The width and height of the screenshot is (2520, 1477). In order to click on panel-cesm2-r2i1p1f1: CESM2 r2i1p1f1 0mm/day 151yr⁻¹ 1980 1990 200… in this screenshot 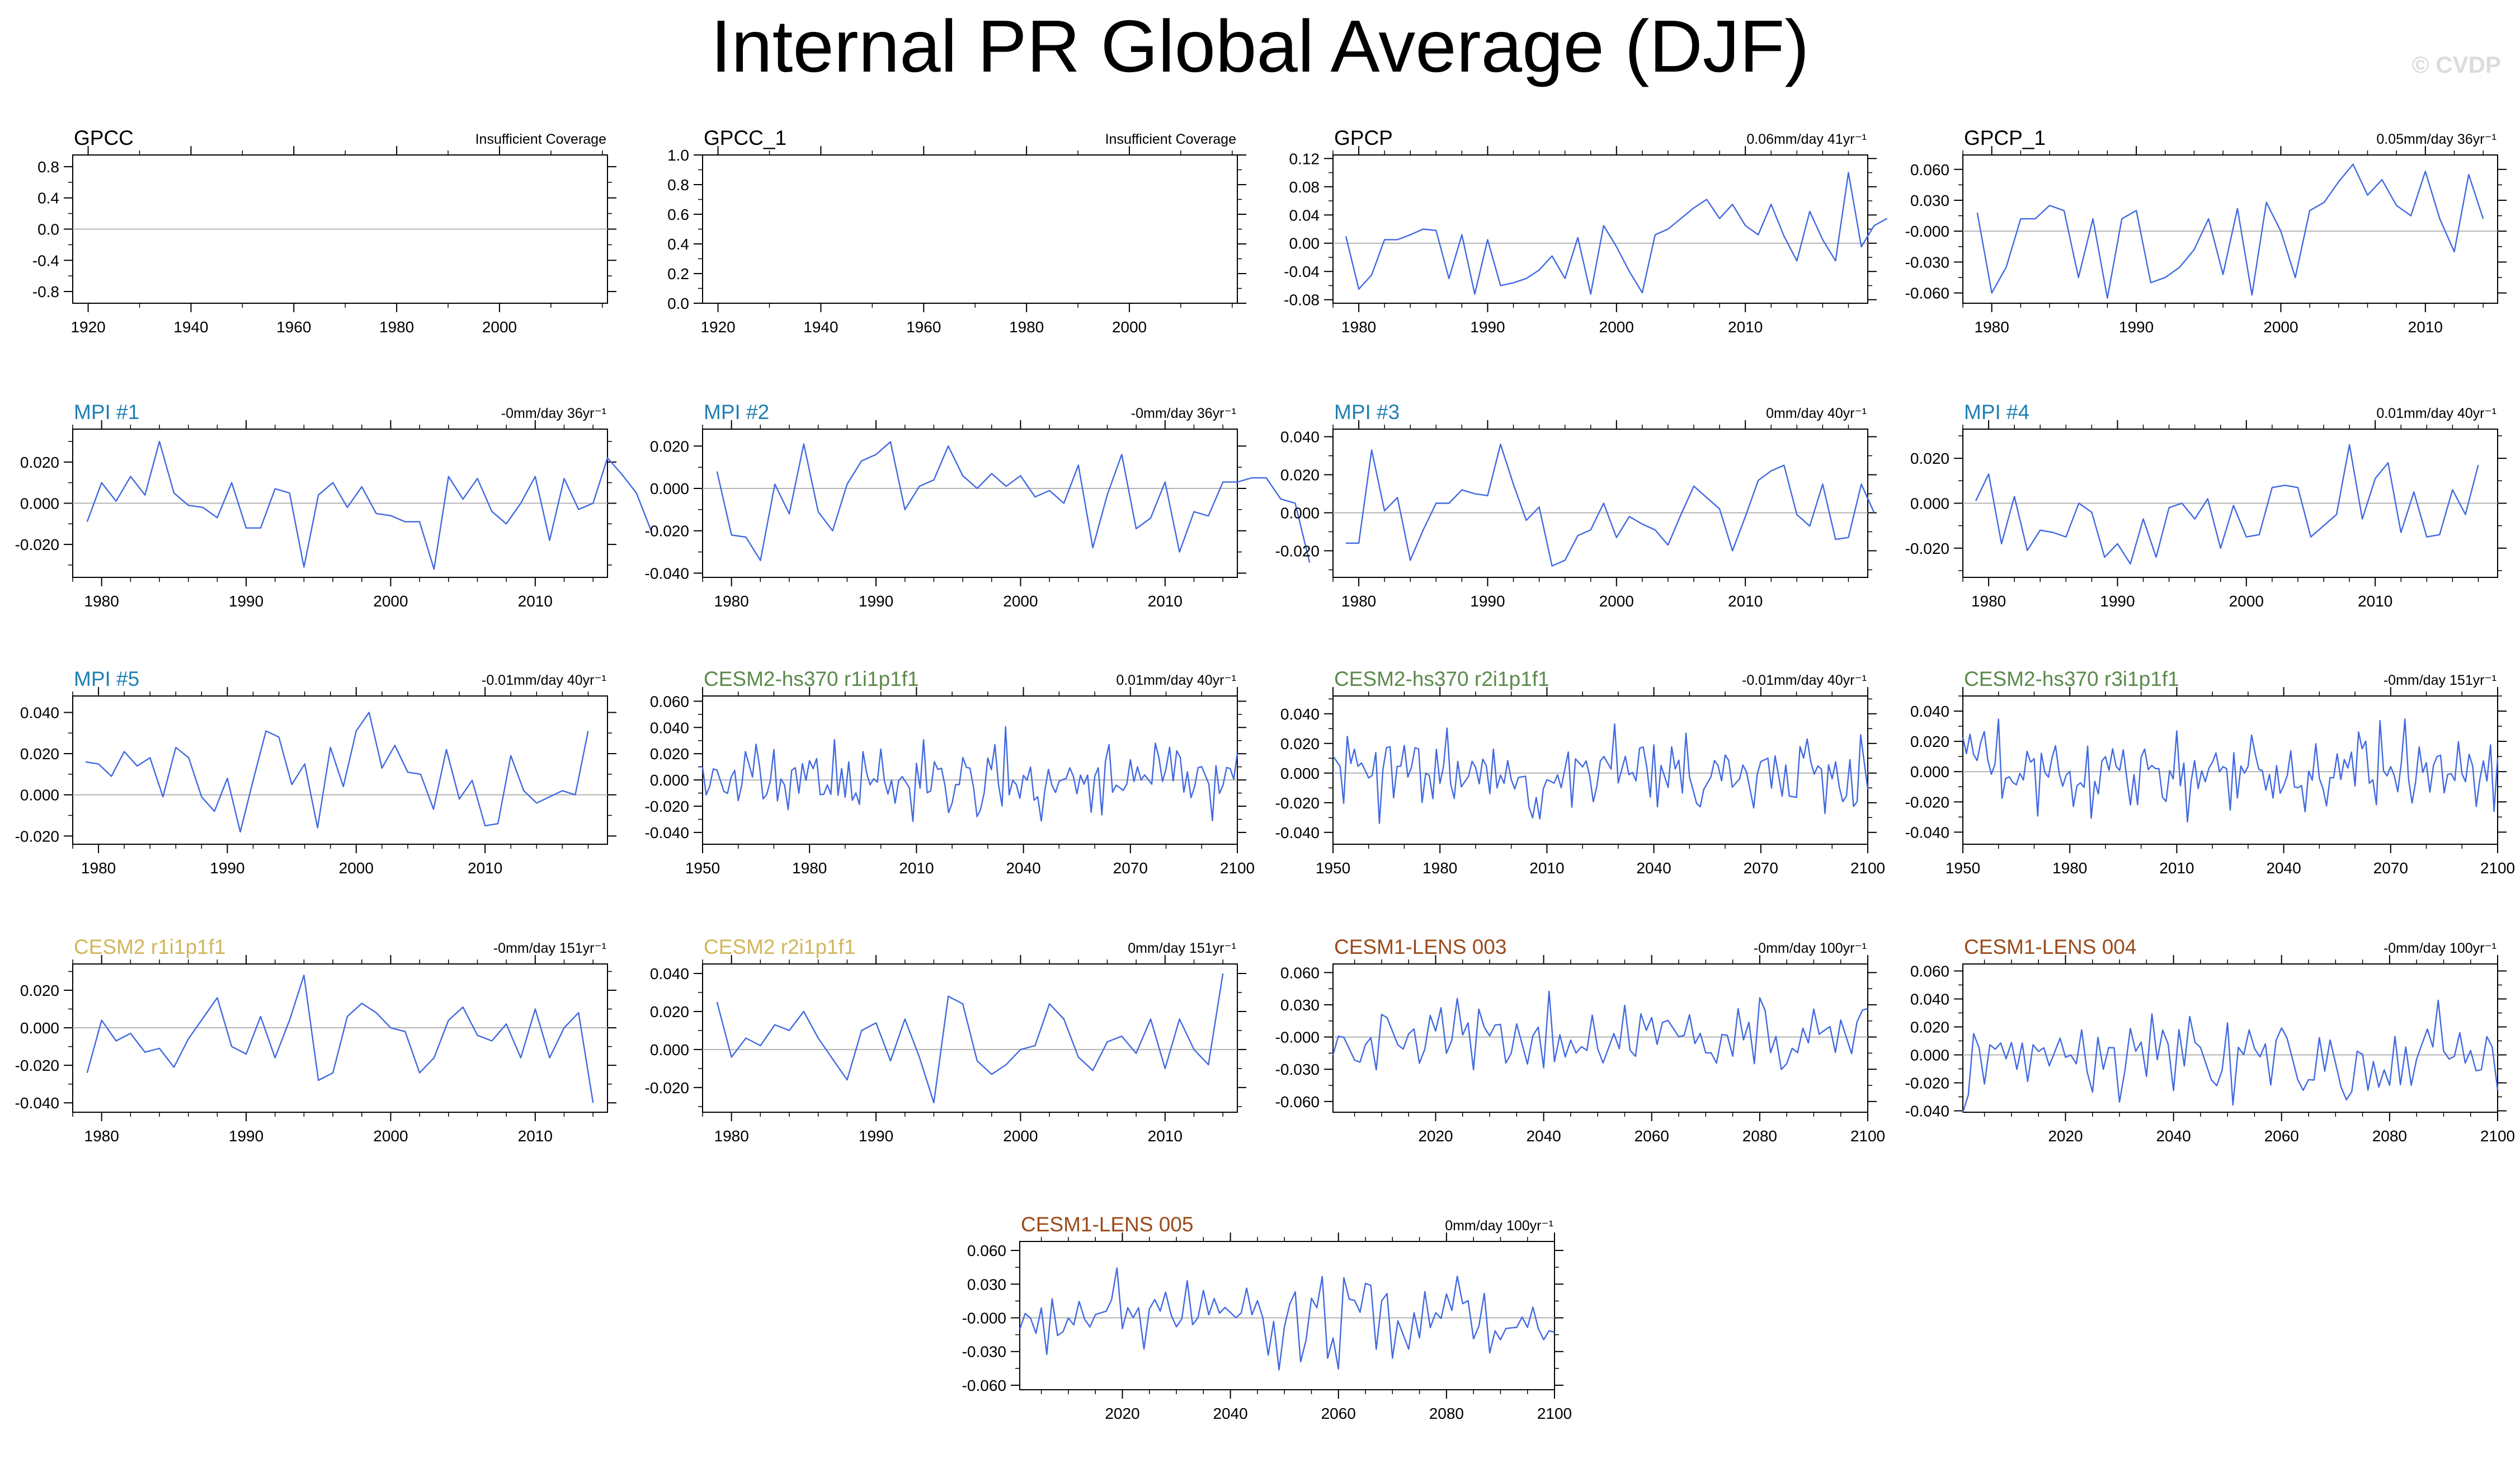, I will do `click(946, 1040)`.